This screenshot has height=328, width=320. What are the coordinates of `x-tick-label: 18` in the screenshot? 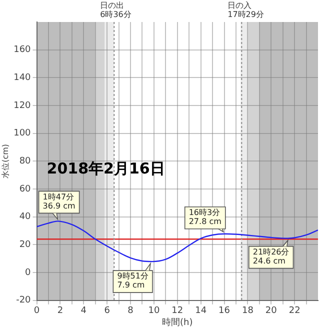 It's located at (248, 311).